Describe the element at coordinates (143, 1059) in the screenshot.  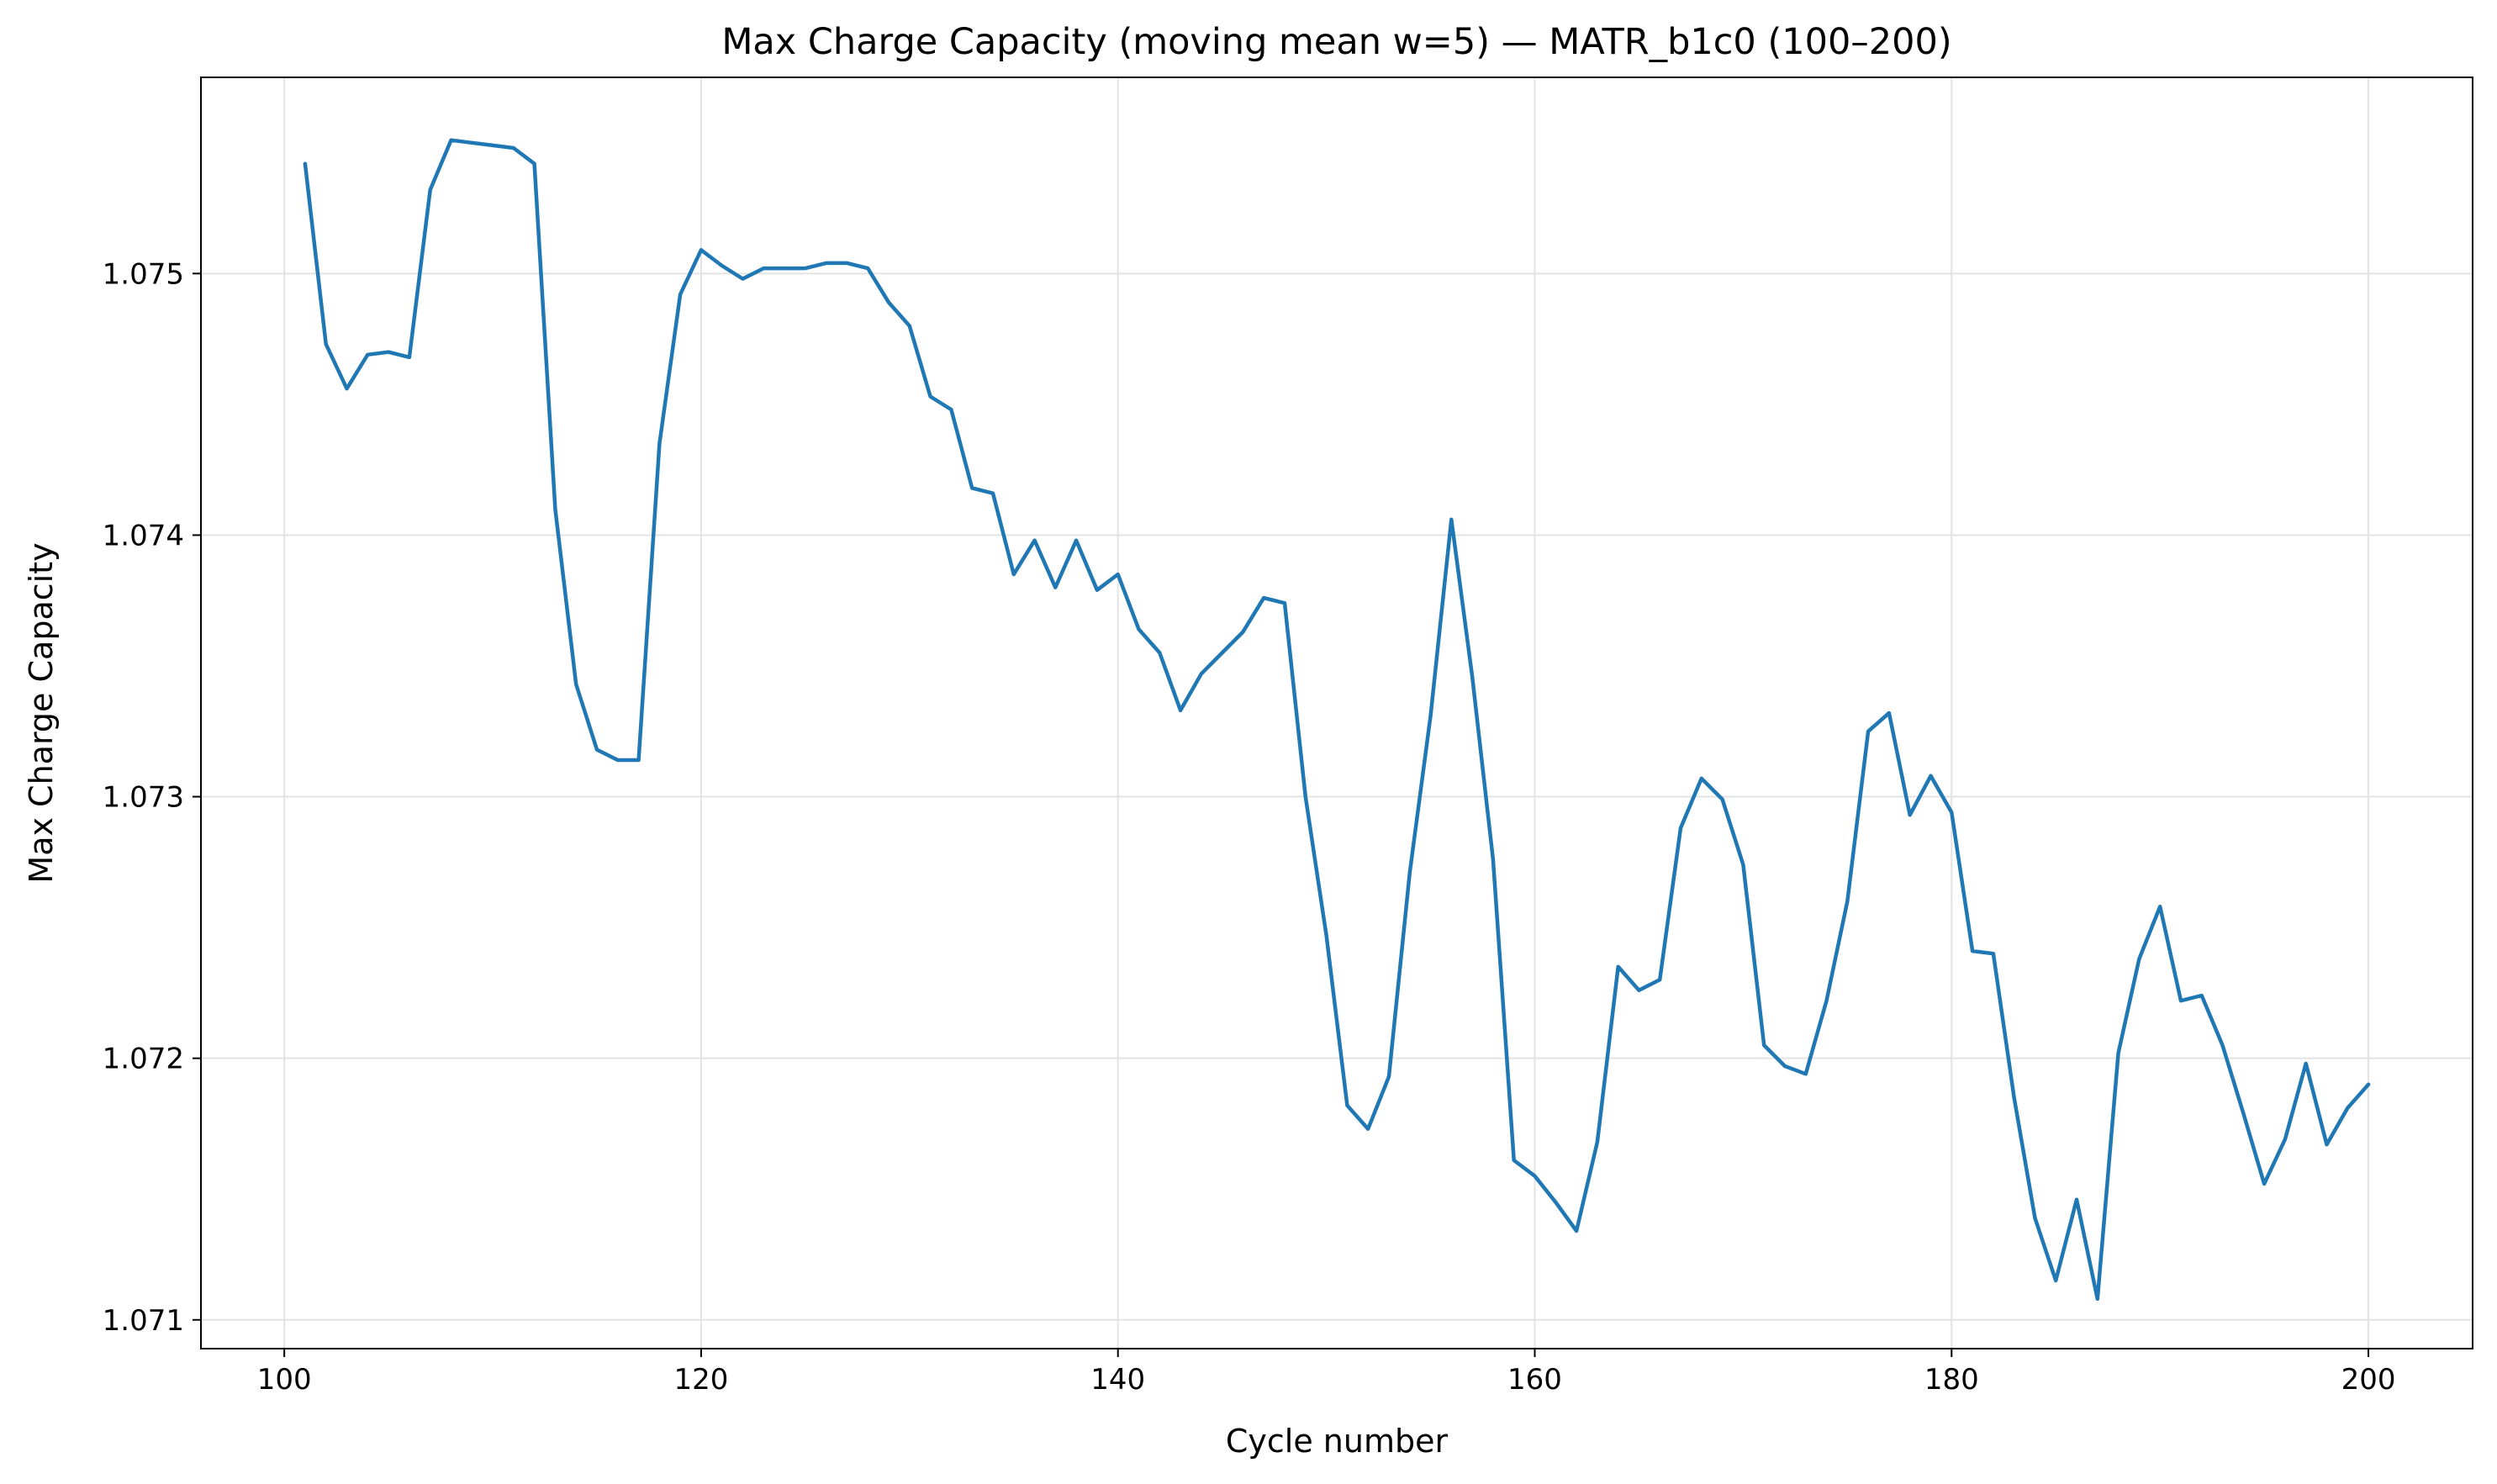
I see `y-tick-label: 1.072` at that location.